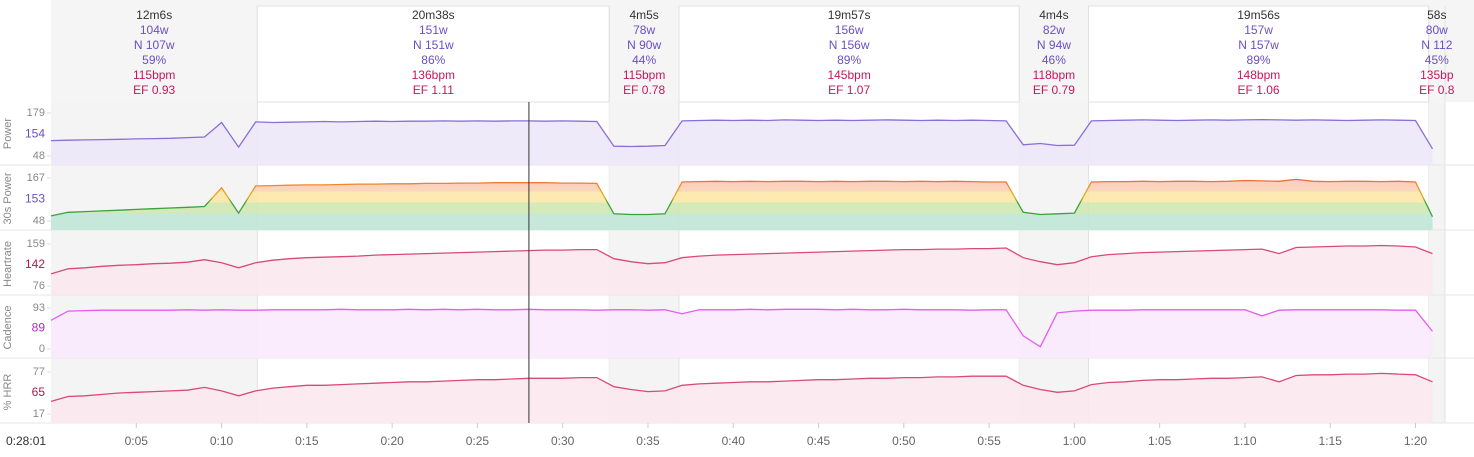 This screenshot has height=457, width=1474. Describe the element at coordinates (1258, 15) in the screenshot. I see `interval-duration: 19m56s` at that location.